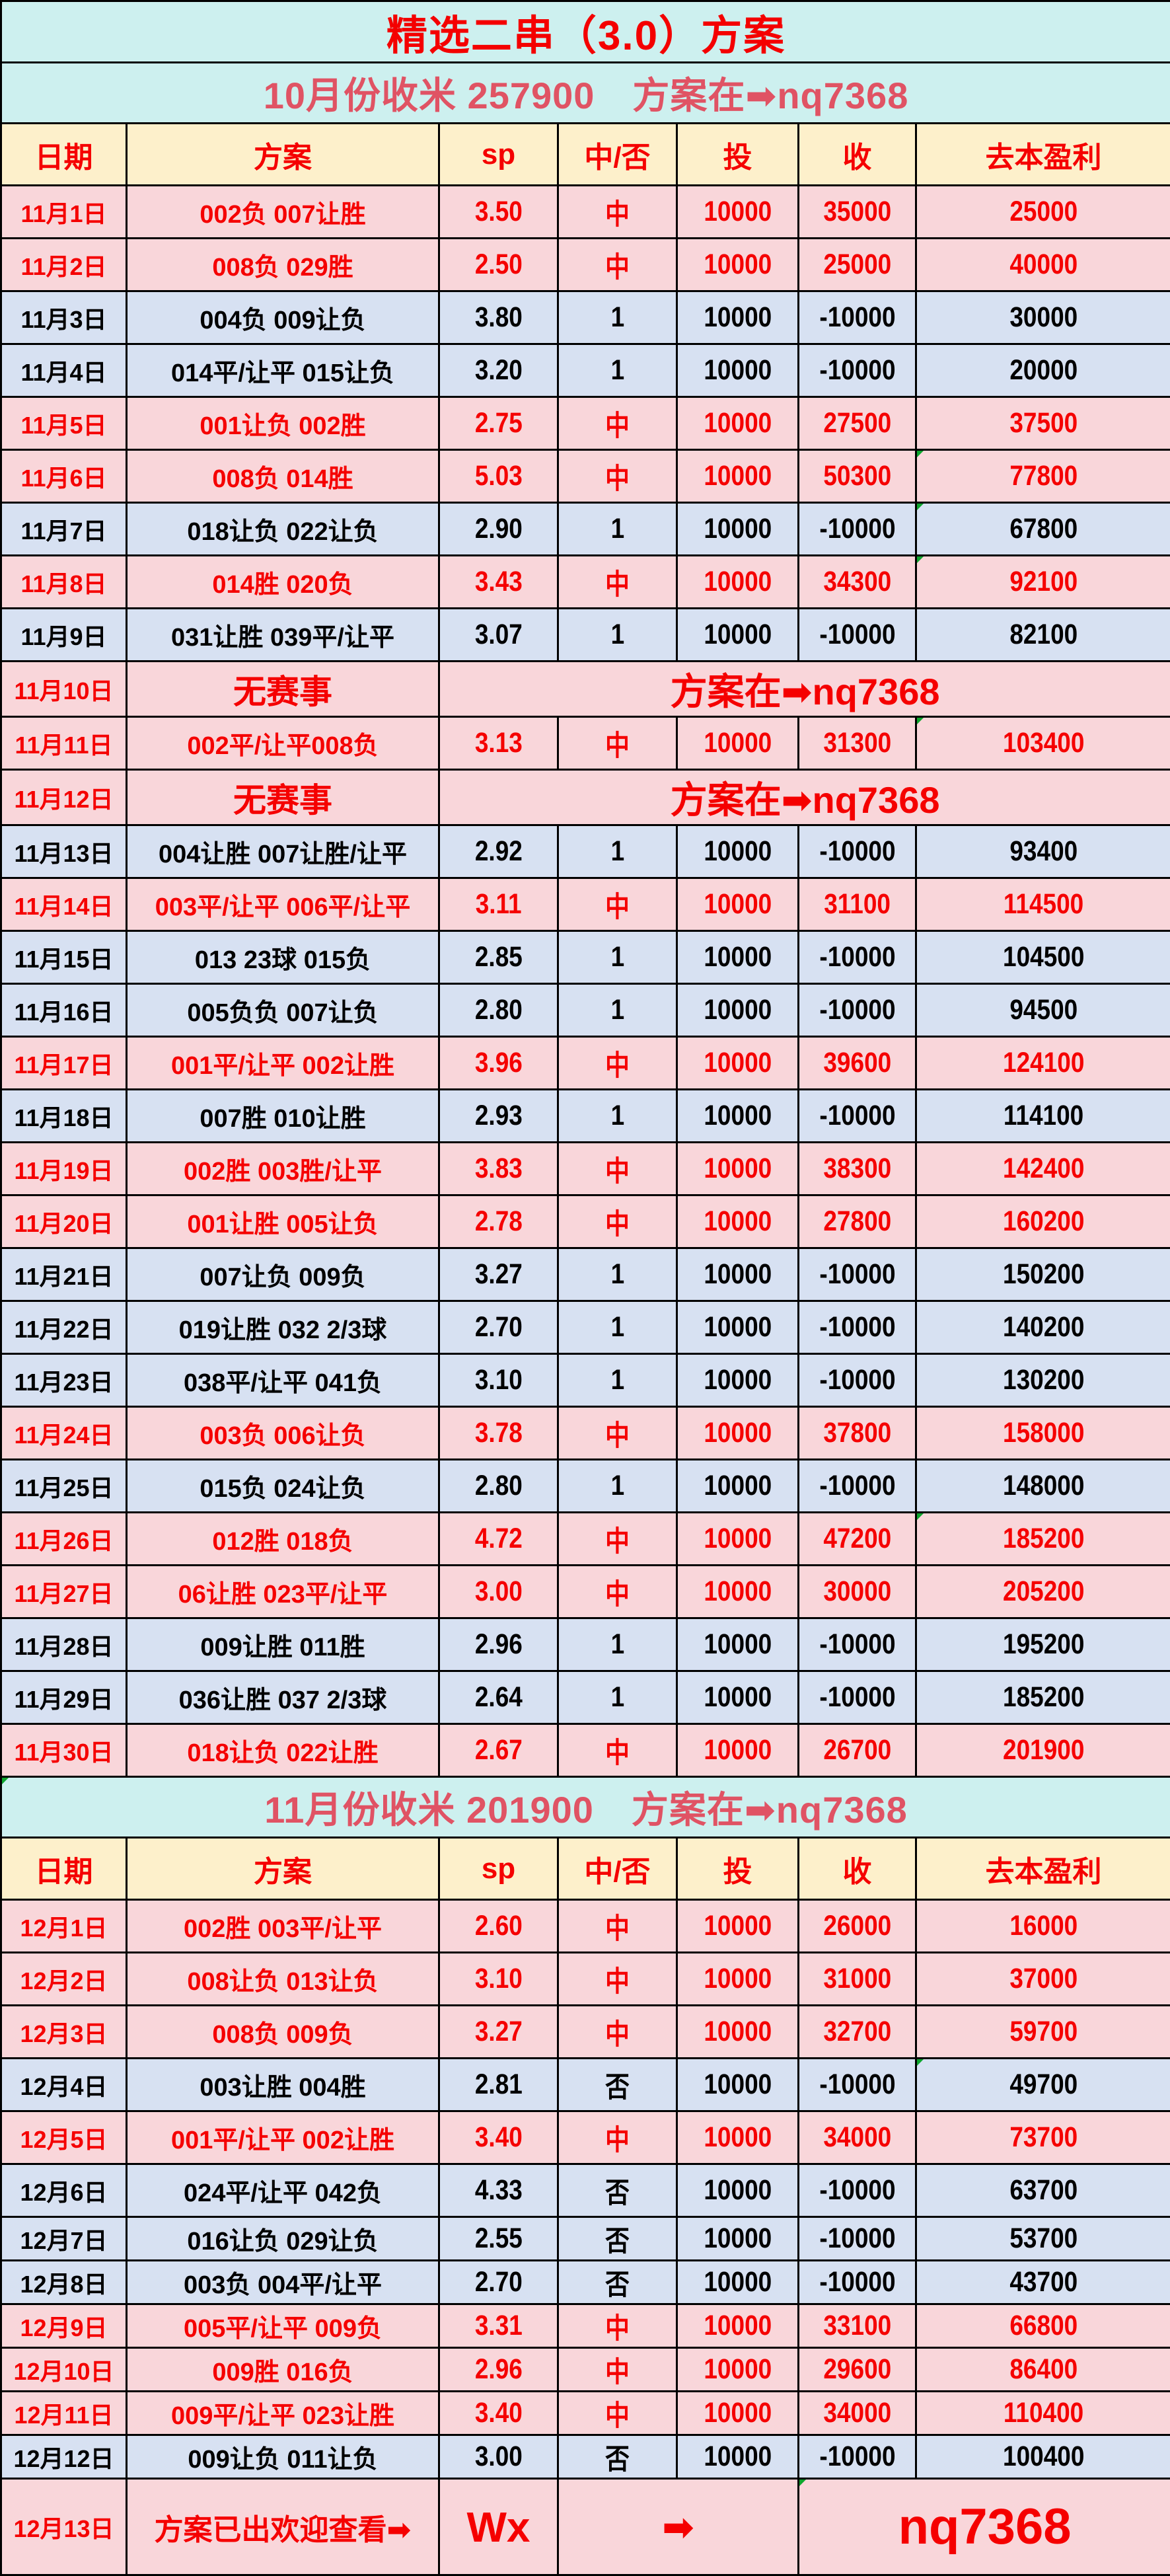 The image size is (1170, 2576). What do you see at coordinates (1043, 212) in the screenshot?
I see `cell-profit: 25000` at bounding box center [1043, 212].